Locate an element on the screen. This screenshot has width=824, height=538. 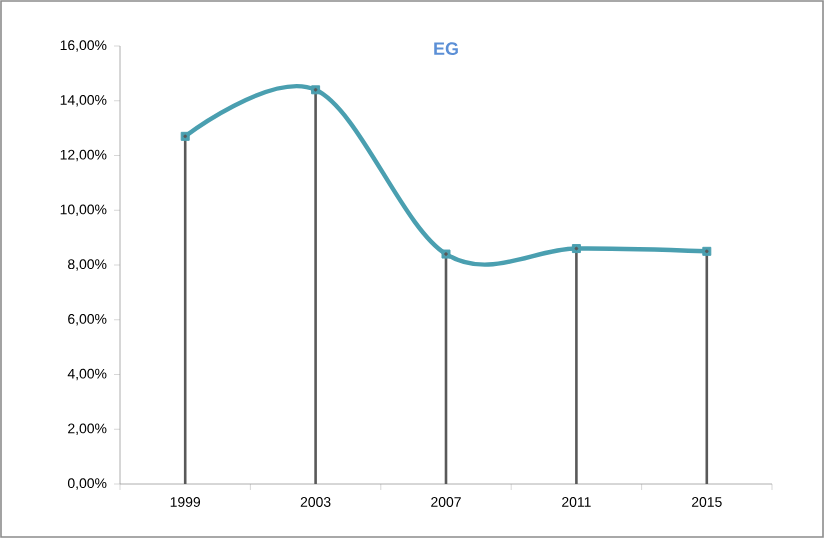
chart-title: EG is located at coordinates (446, 49).